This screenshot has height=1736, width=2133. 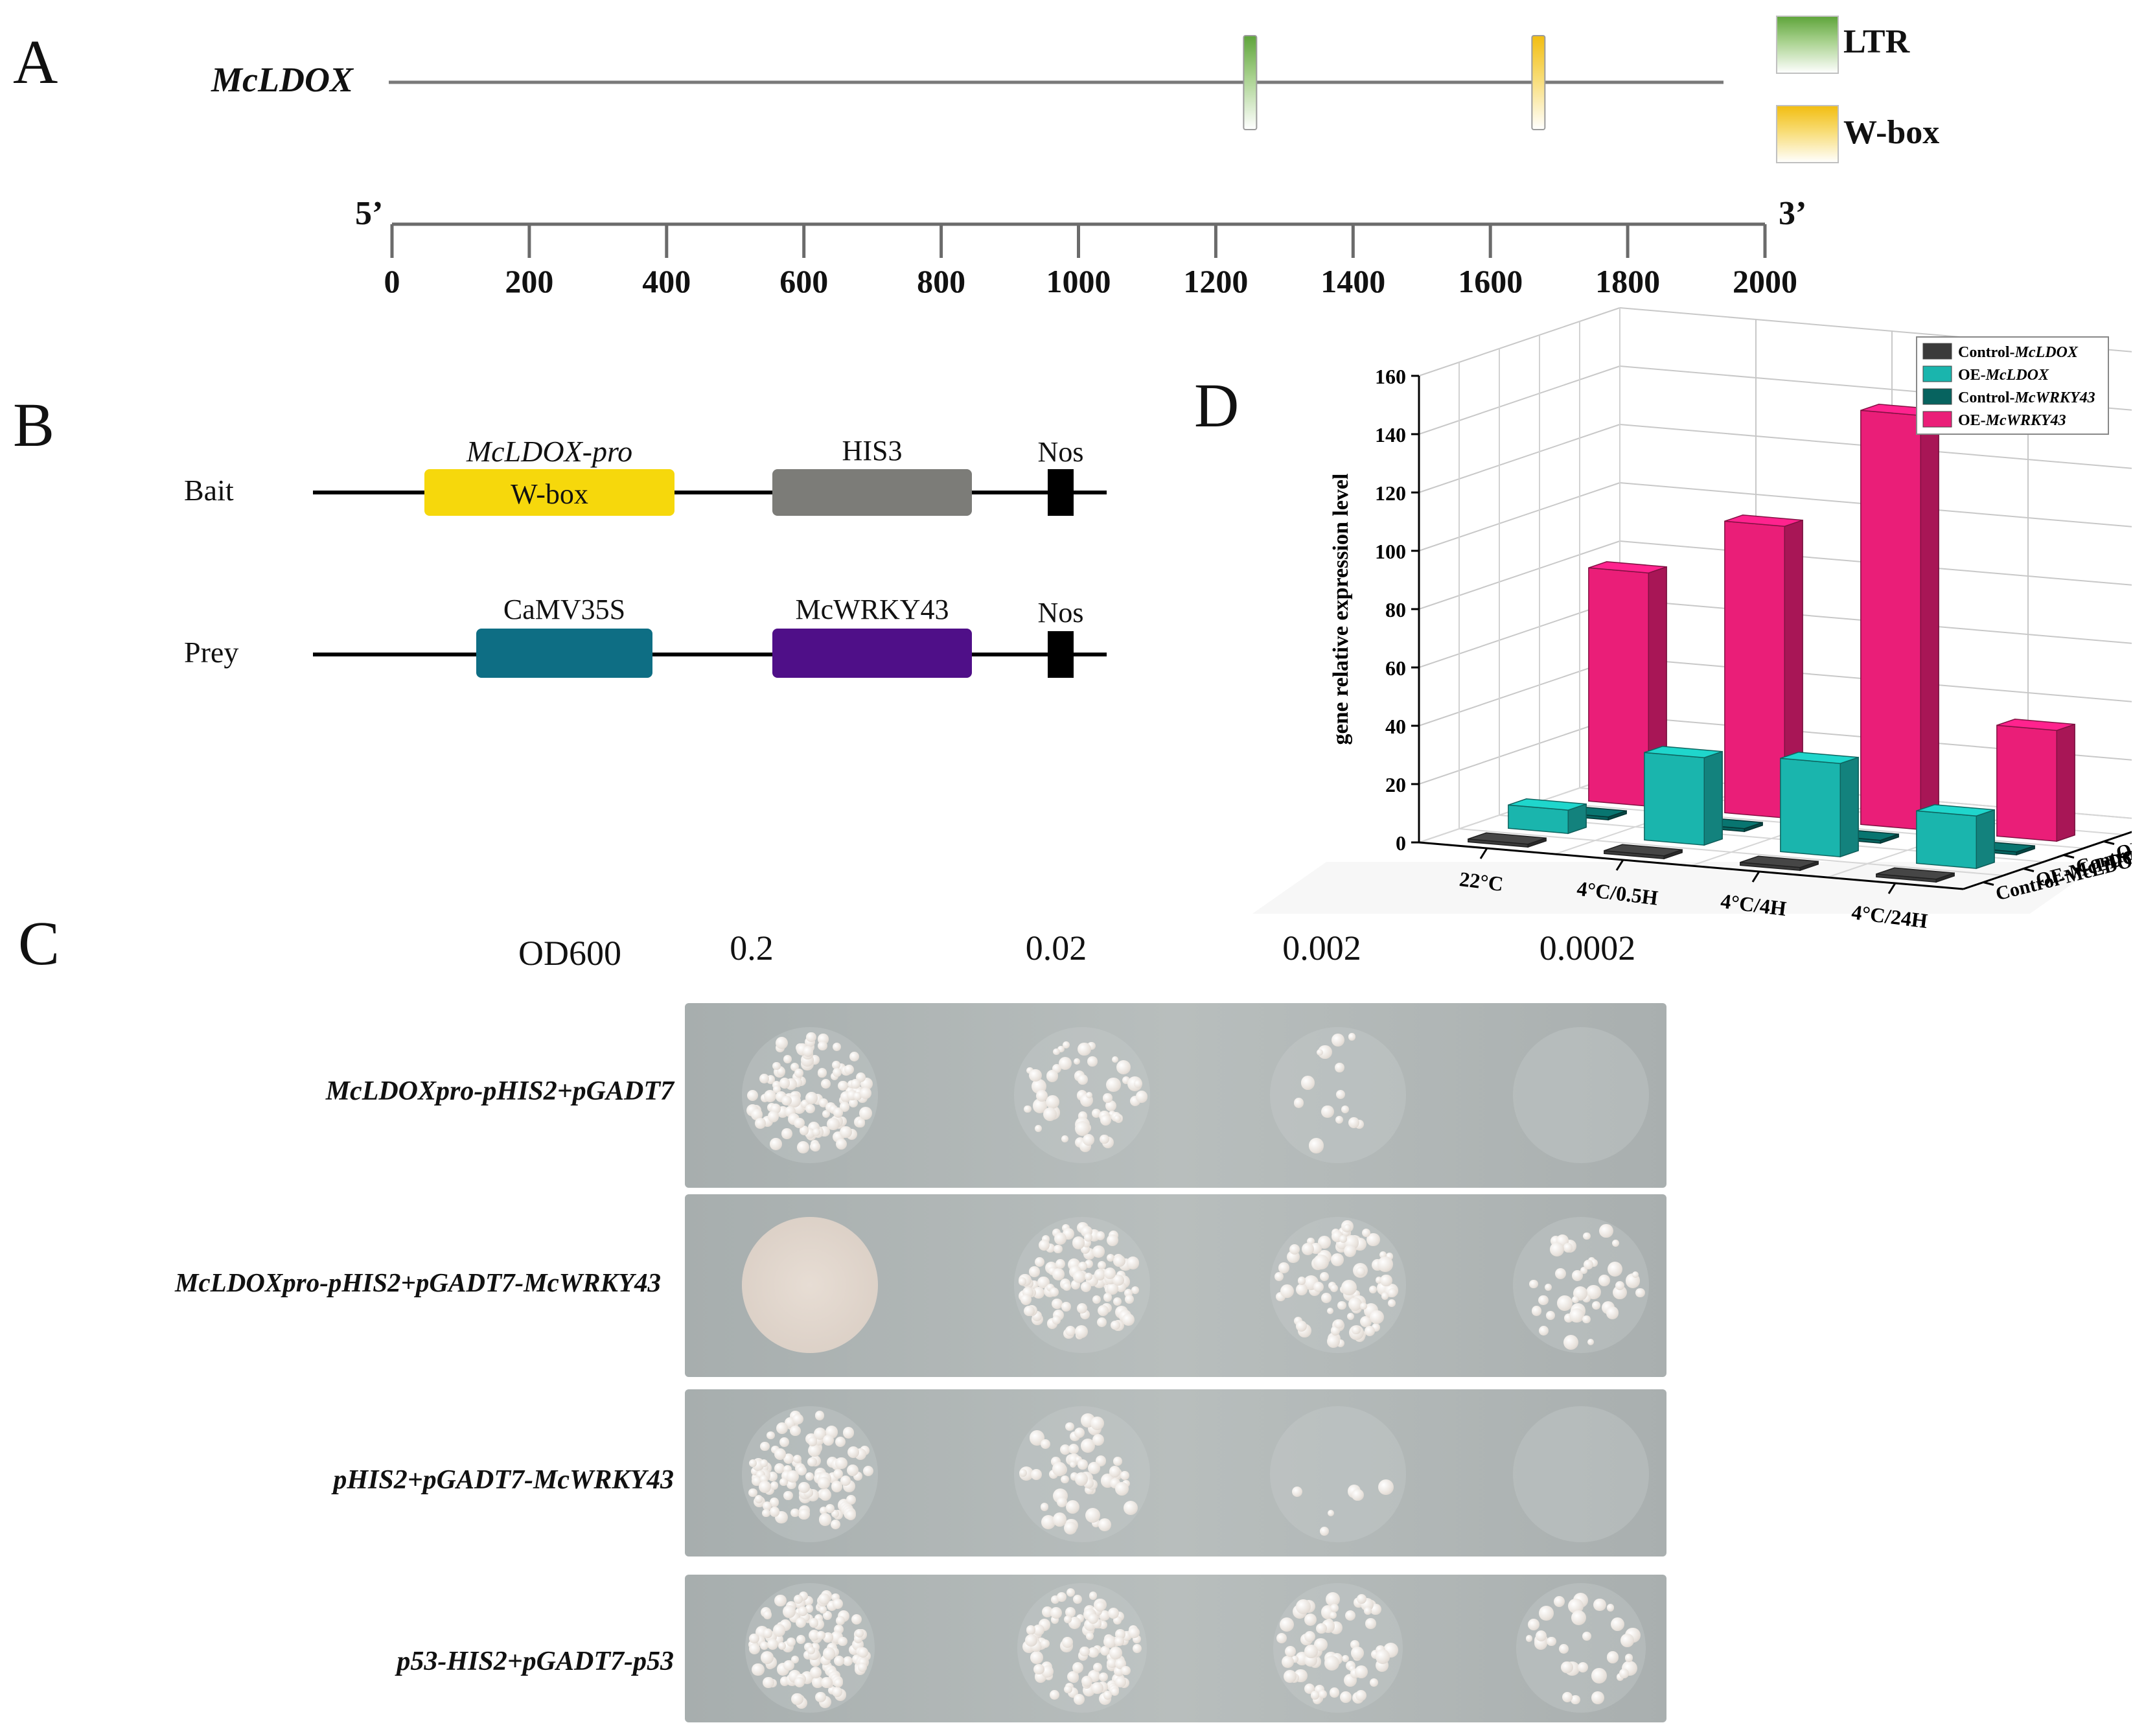 I want to click on y-tick-label: 140, so click(x=1390, y=434).